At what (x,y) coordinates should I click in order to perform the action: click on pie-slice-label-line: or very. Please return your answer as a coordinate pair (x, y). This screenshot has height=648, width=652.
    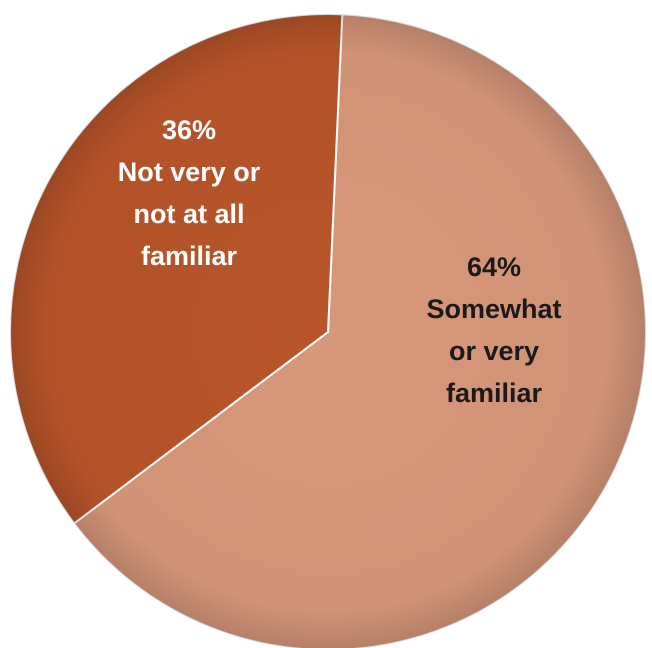
    Looking at the image, I should click on (494, 351).